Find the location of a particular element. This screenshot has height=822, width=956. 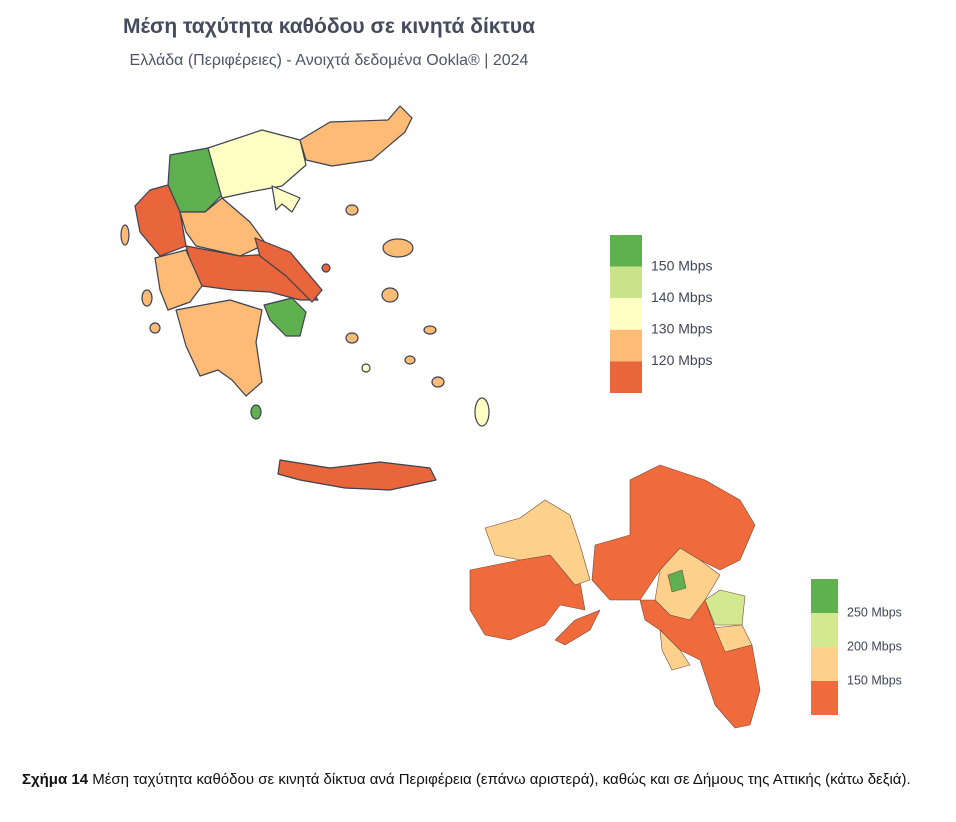

title: Μέση ταχύτητα καθόδου σε κινητά δίκτυα is located at coordinates (329, 26).